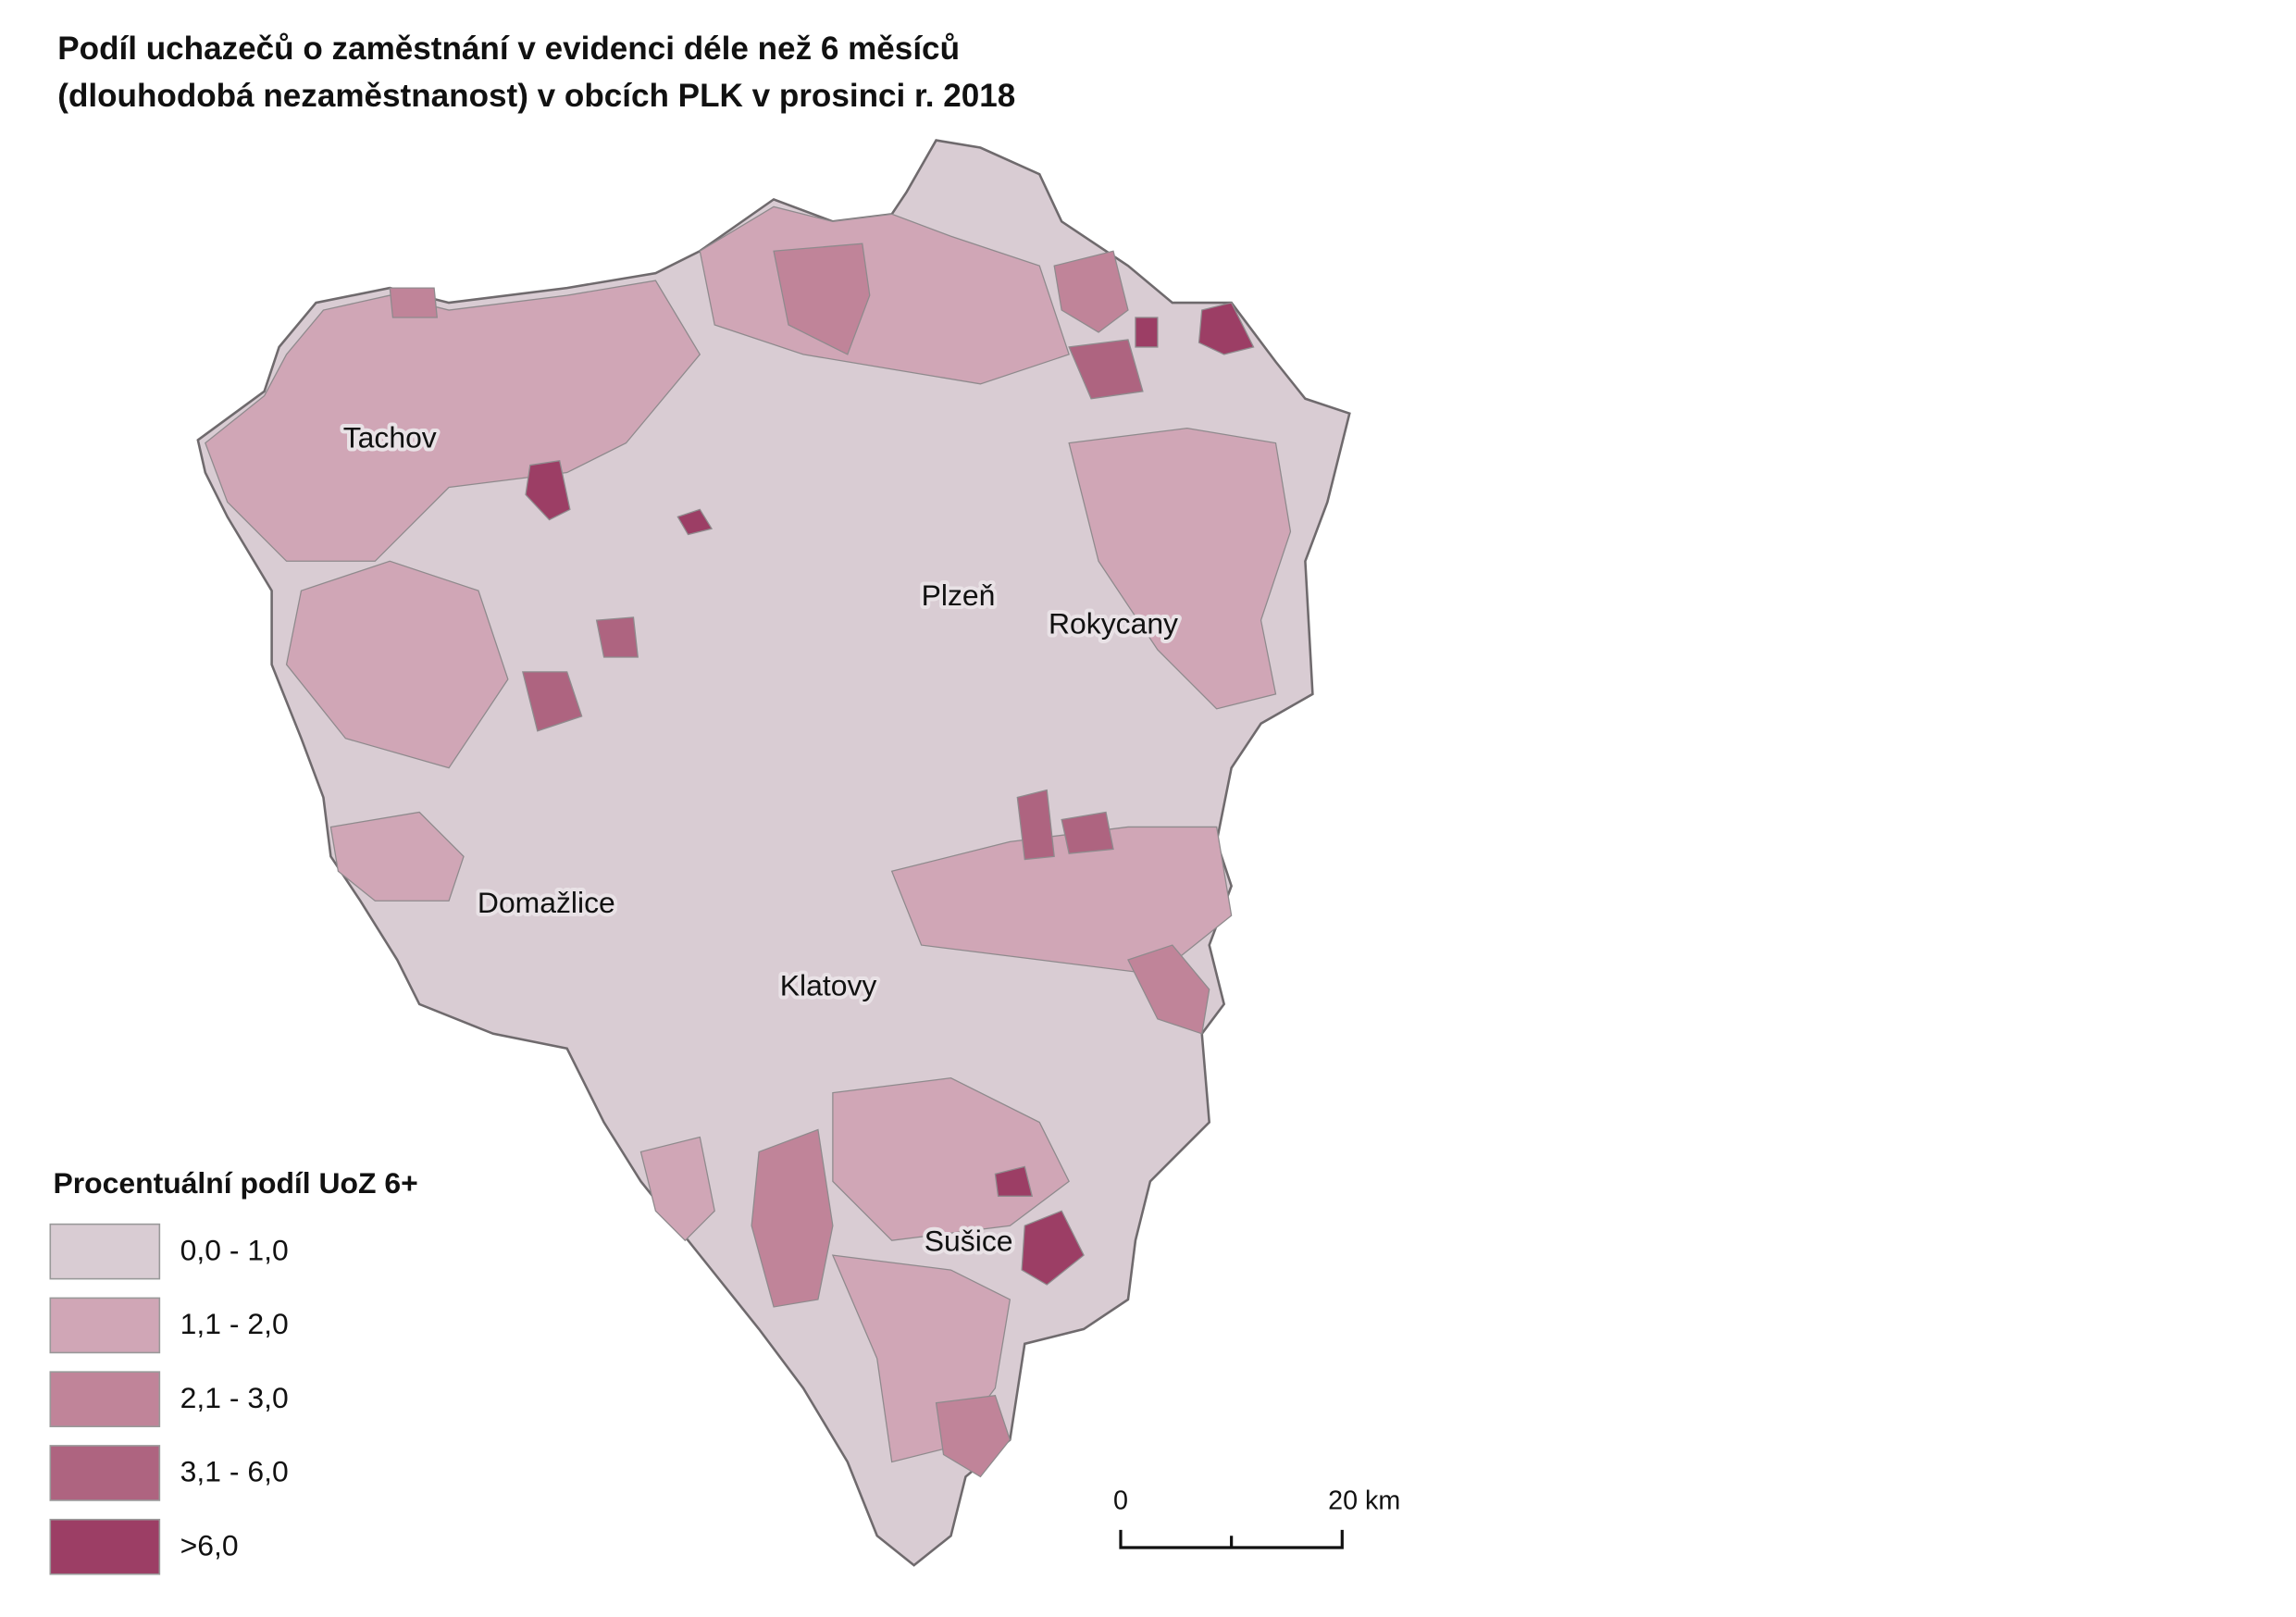 The height and width of the screenshot is (1617, 2296). I want to click on city-label: Klatovy, so click(829, 984).